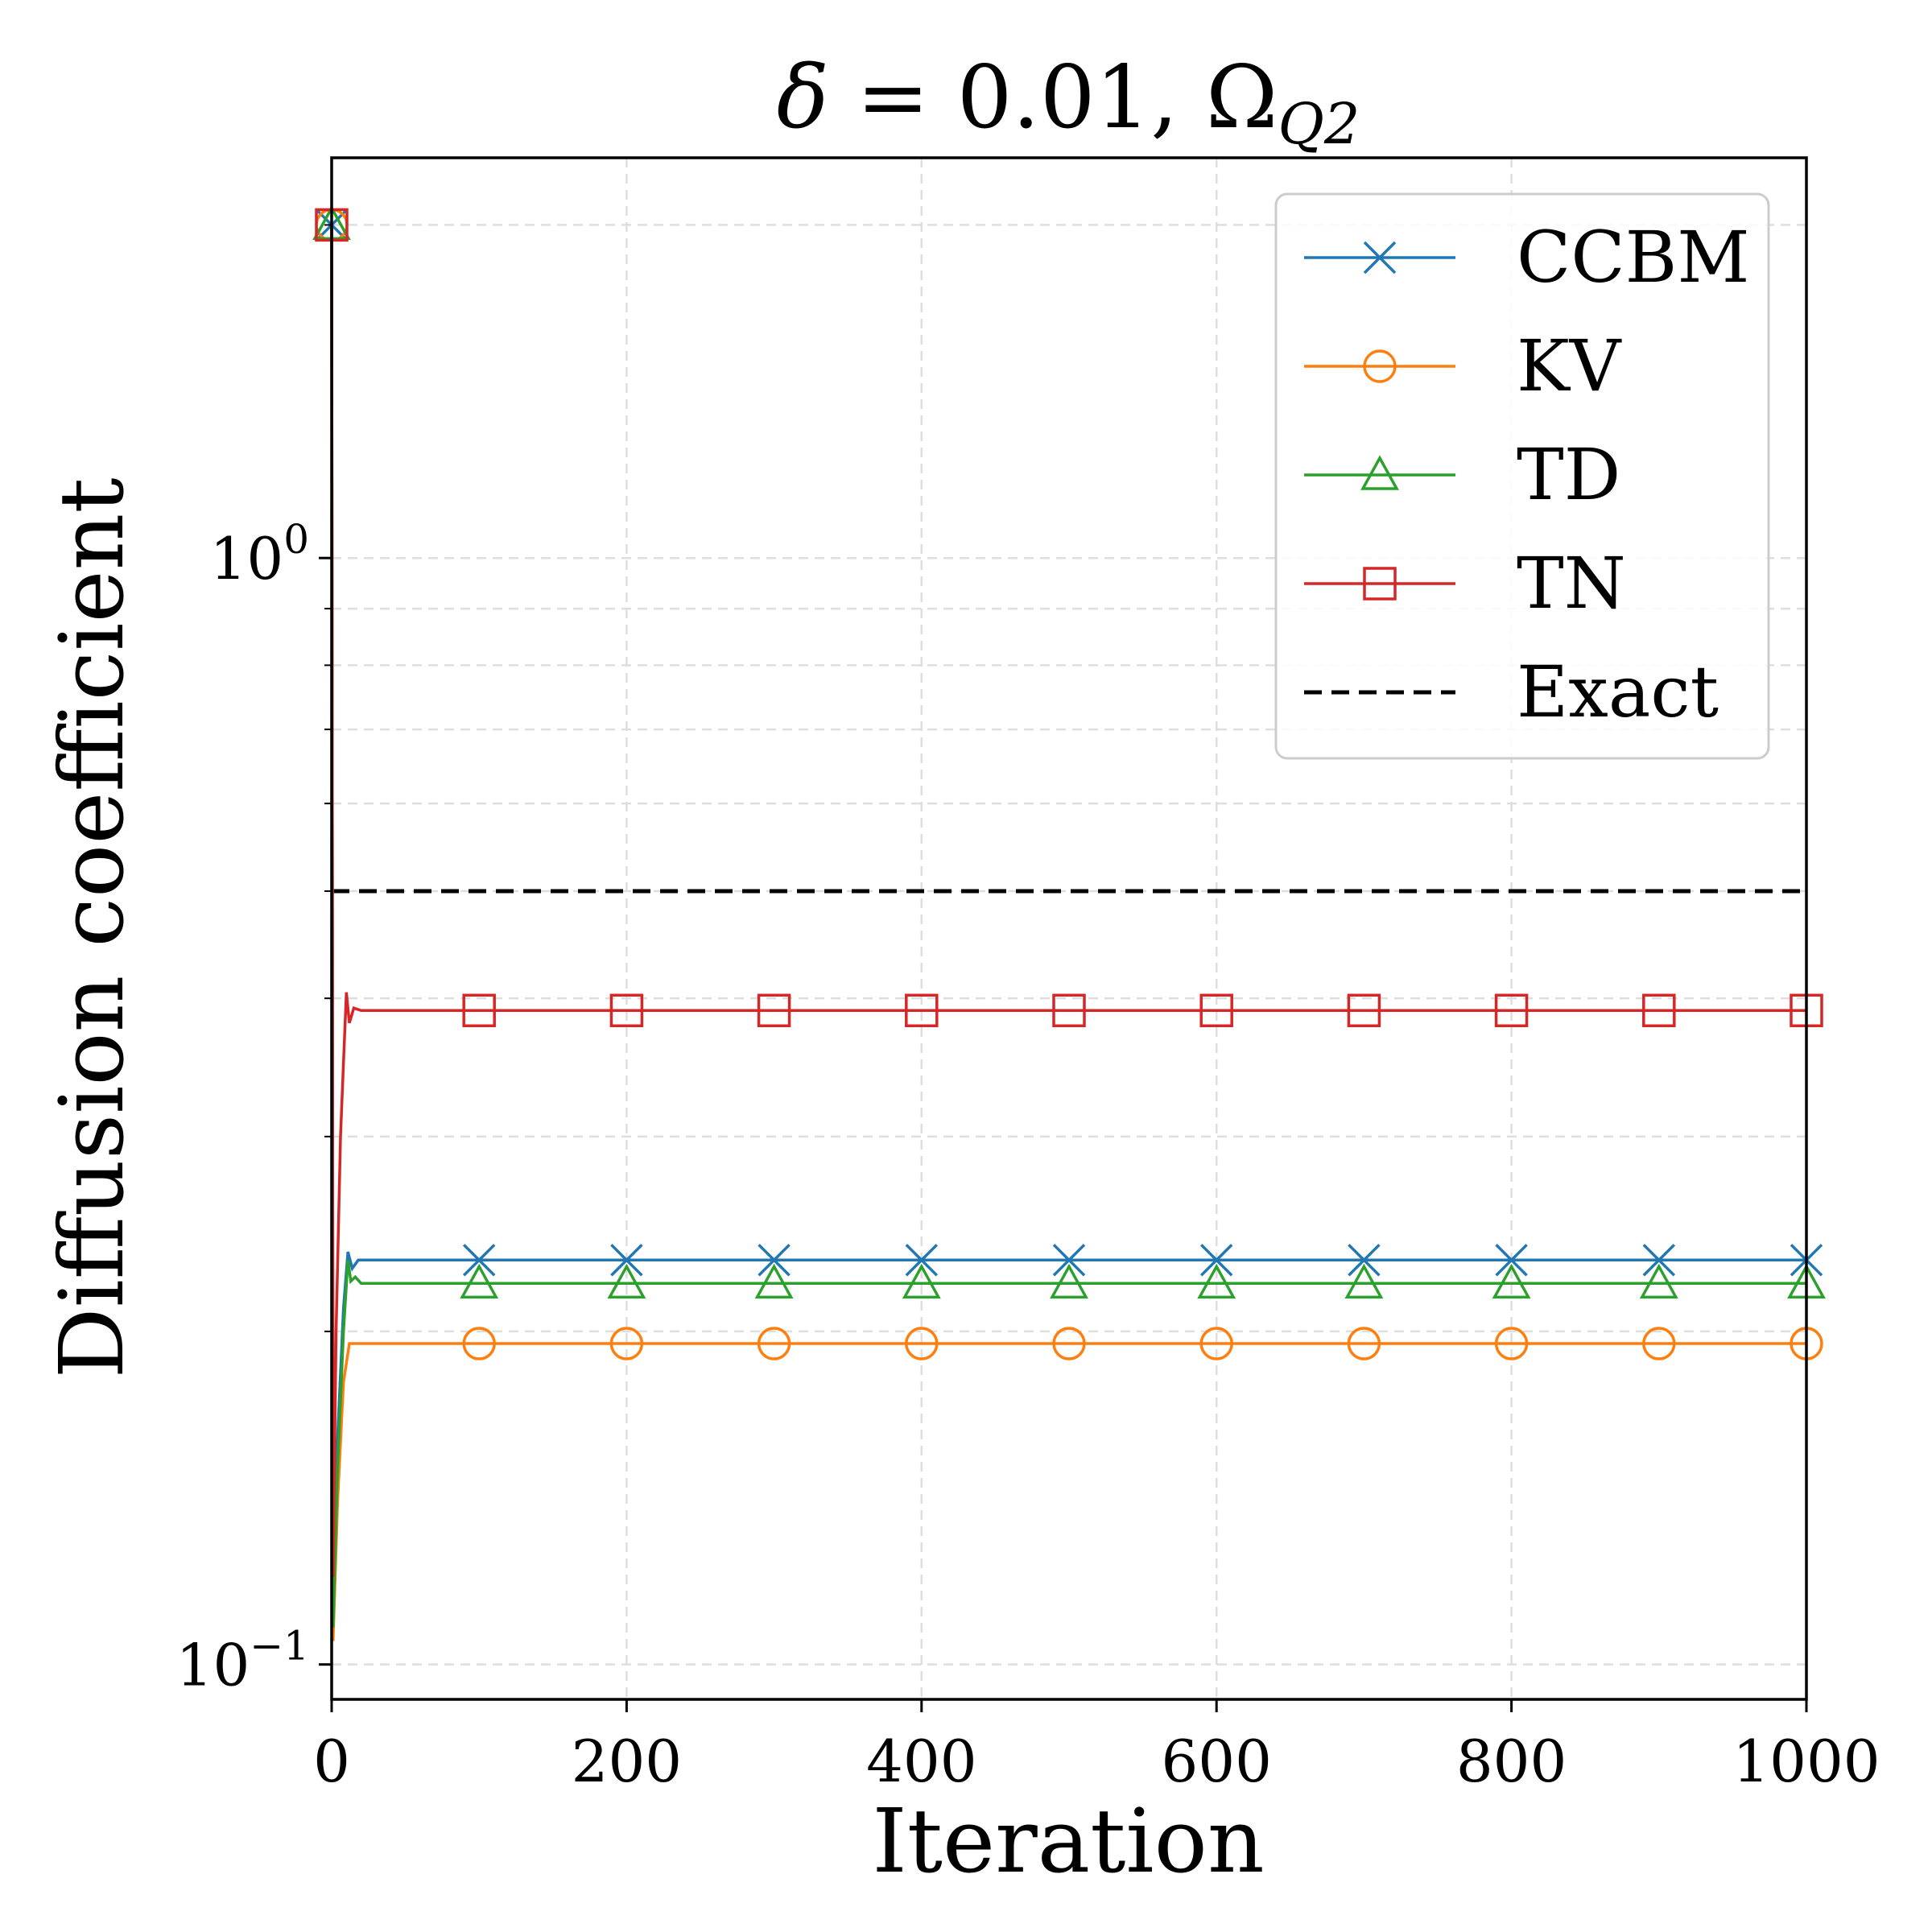 The image size is (1932, 1932). Describe the element at coordinates (91, 927) in the screenshot. I see `y-axis-label: Diffusion coefficient` at that location.